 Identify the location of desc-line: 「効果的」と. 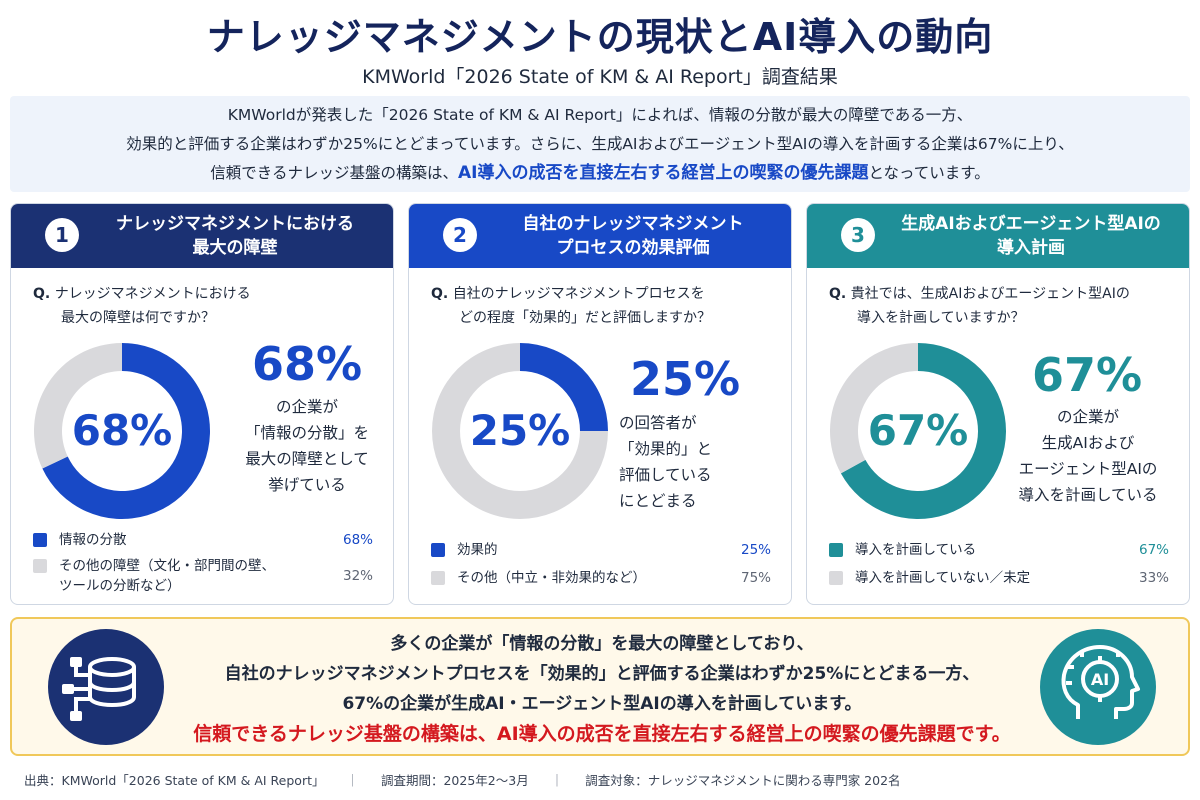
(666, 449).